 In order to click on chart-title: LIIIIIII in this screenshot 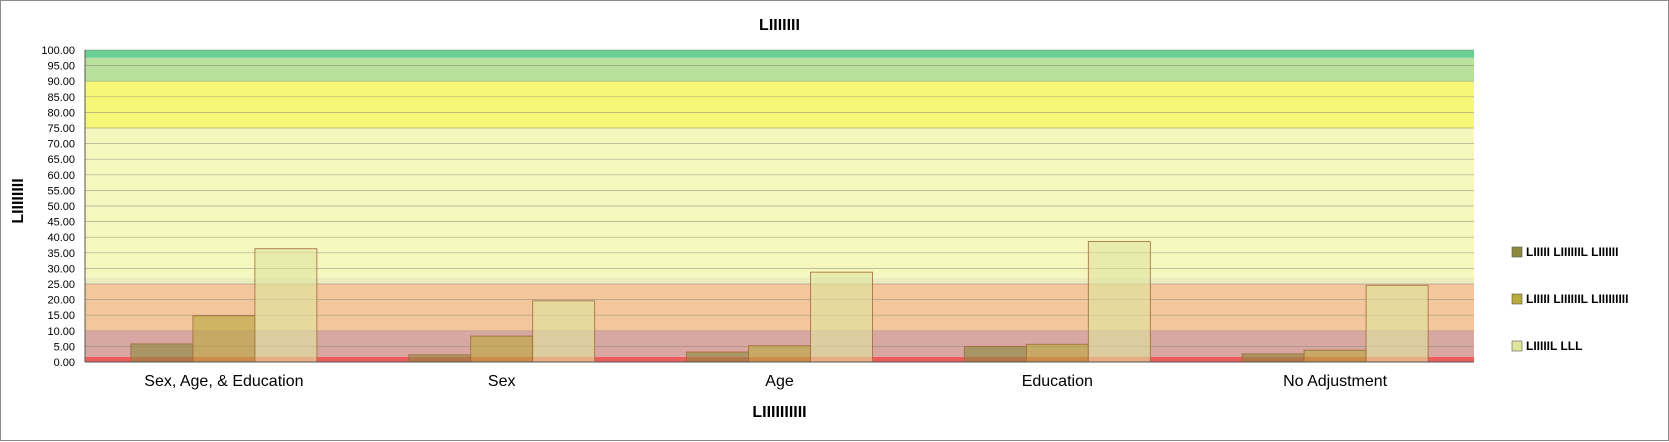, I will do `click(779, 25)`.